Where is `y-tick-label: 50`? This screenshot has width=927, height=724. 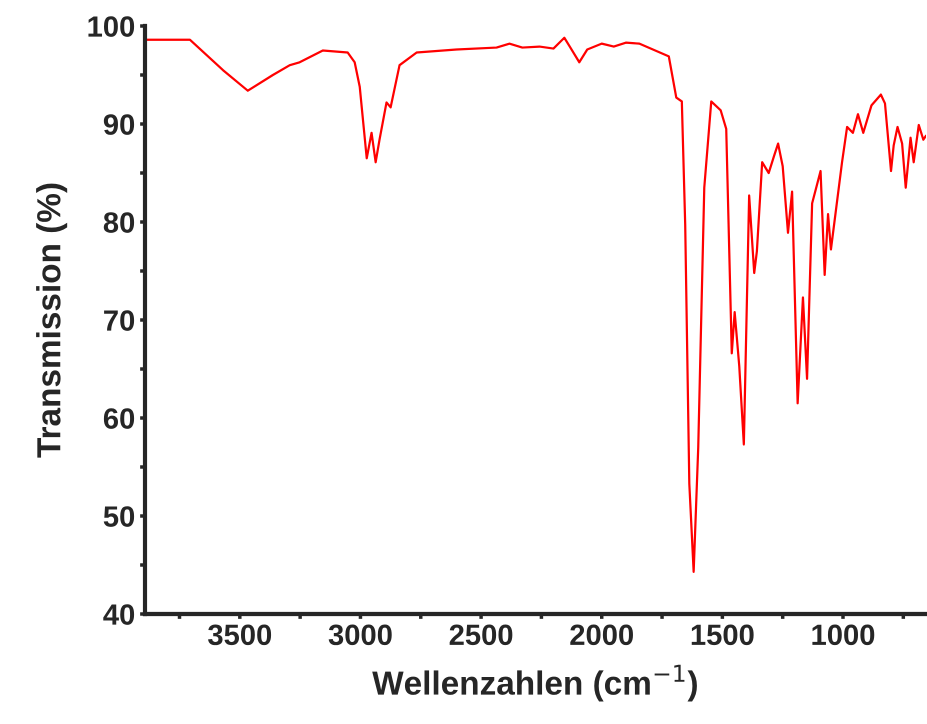 y-tick-label: 50 is located at coordinates (119, 516).